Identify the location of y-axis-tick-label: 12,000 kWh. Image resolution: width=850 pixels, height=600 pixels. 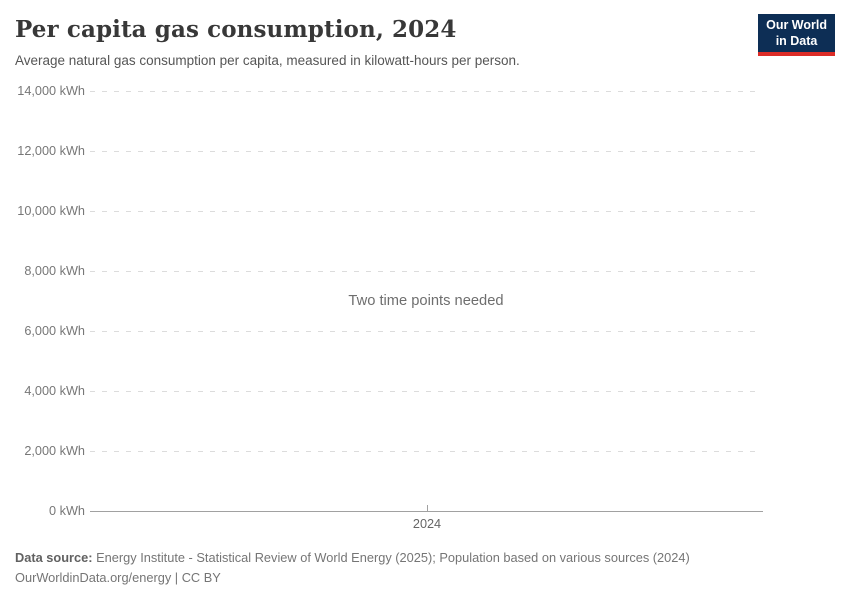
(51, 151).